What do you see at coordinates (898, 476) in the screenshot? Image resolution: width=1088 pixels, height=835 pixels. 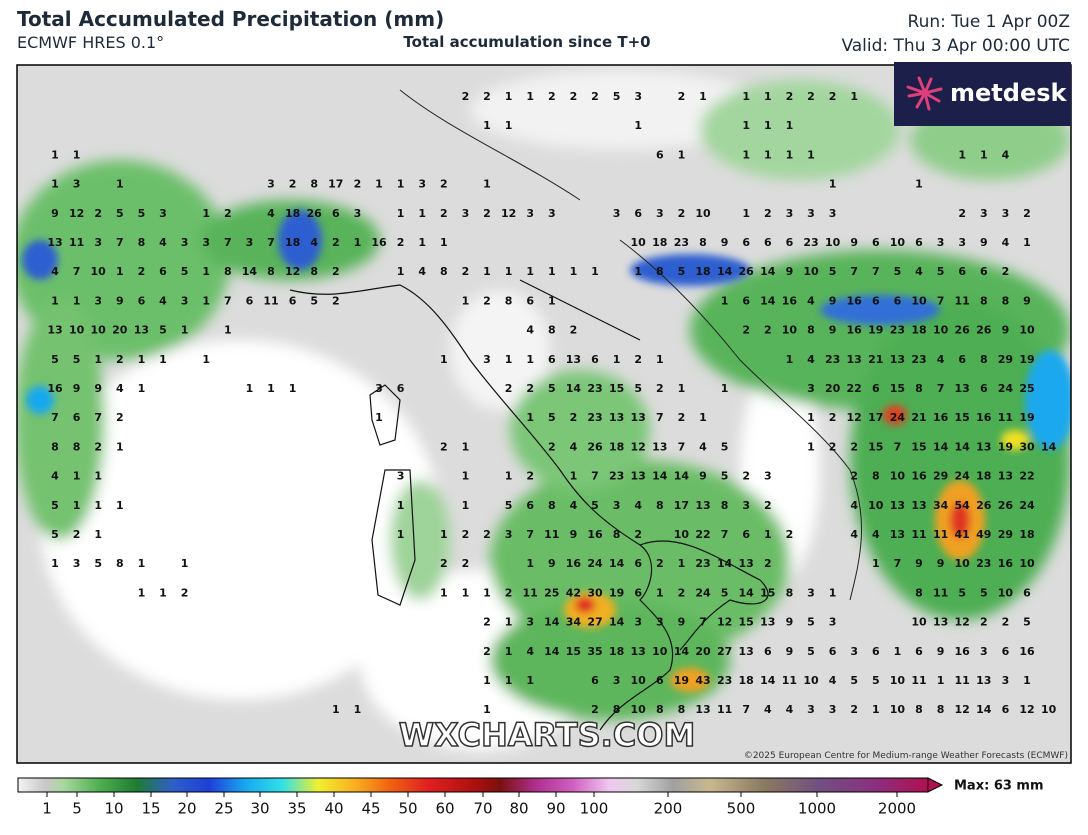 I see `station-value: 10` at bounding box center [898, 476].